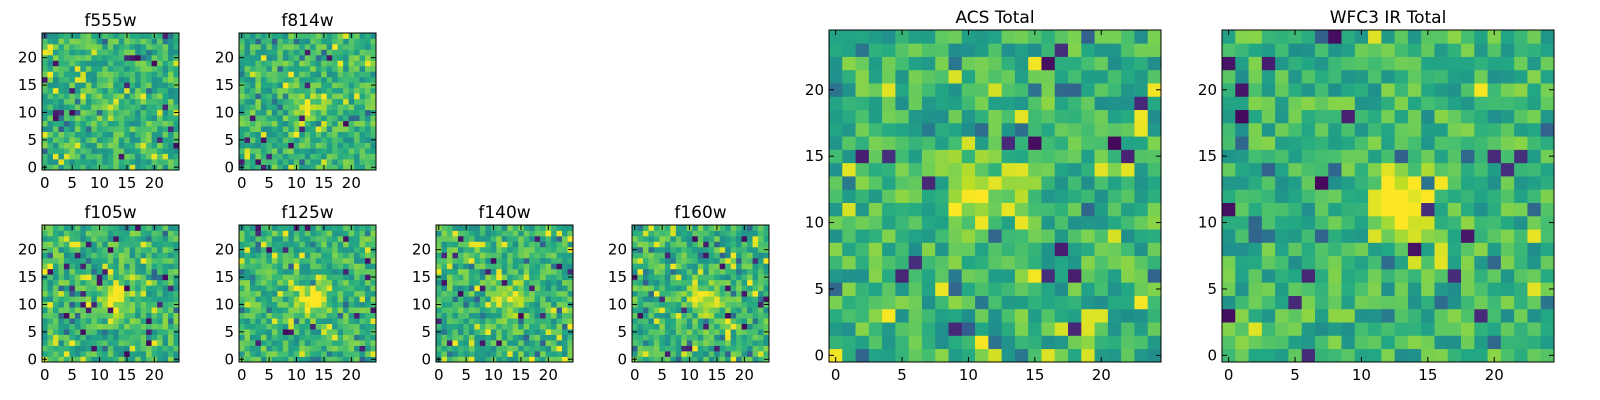  What do you see at coordinates (296, 375) in the screenshot?
I see `x-tick-label: 10` at bounding box center [296, 375].